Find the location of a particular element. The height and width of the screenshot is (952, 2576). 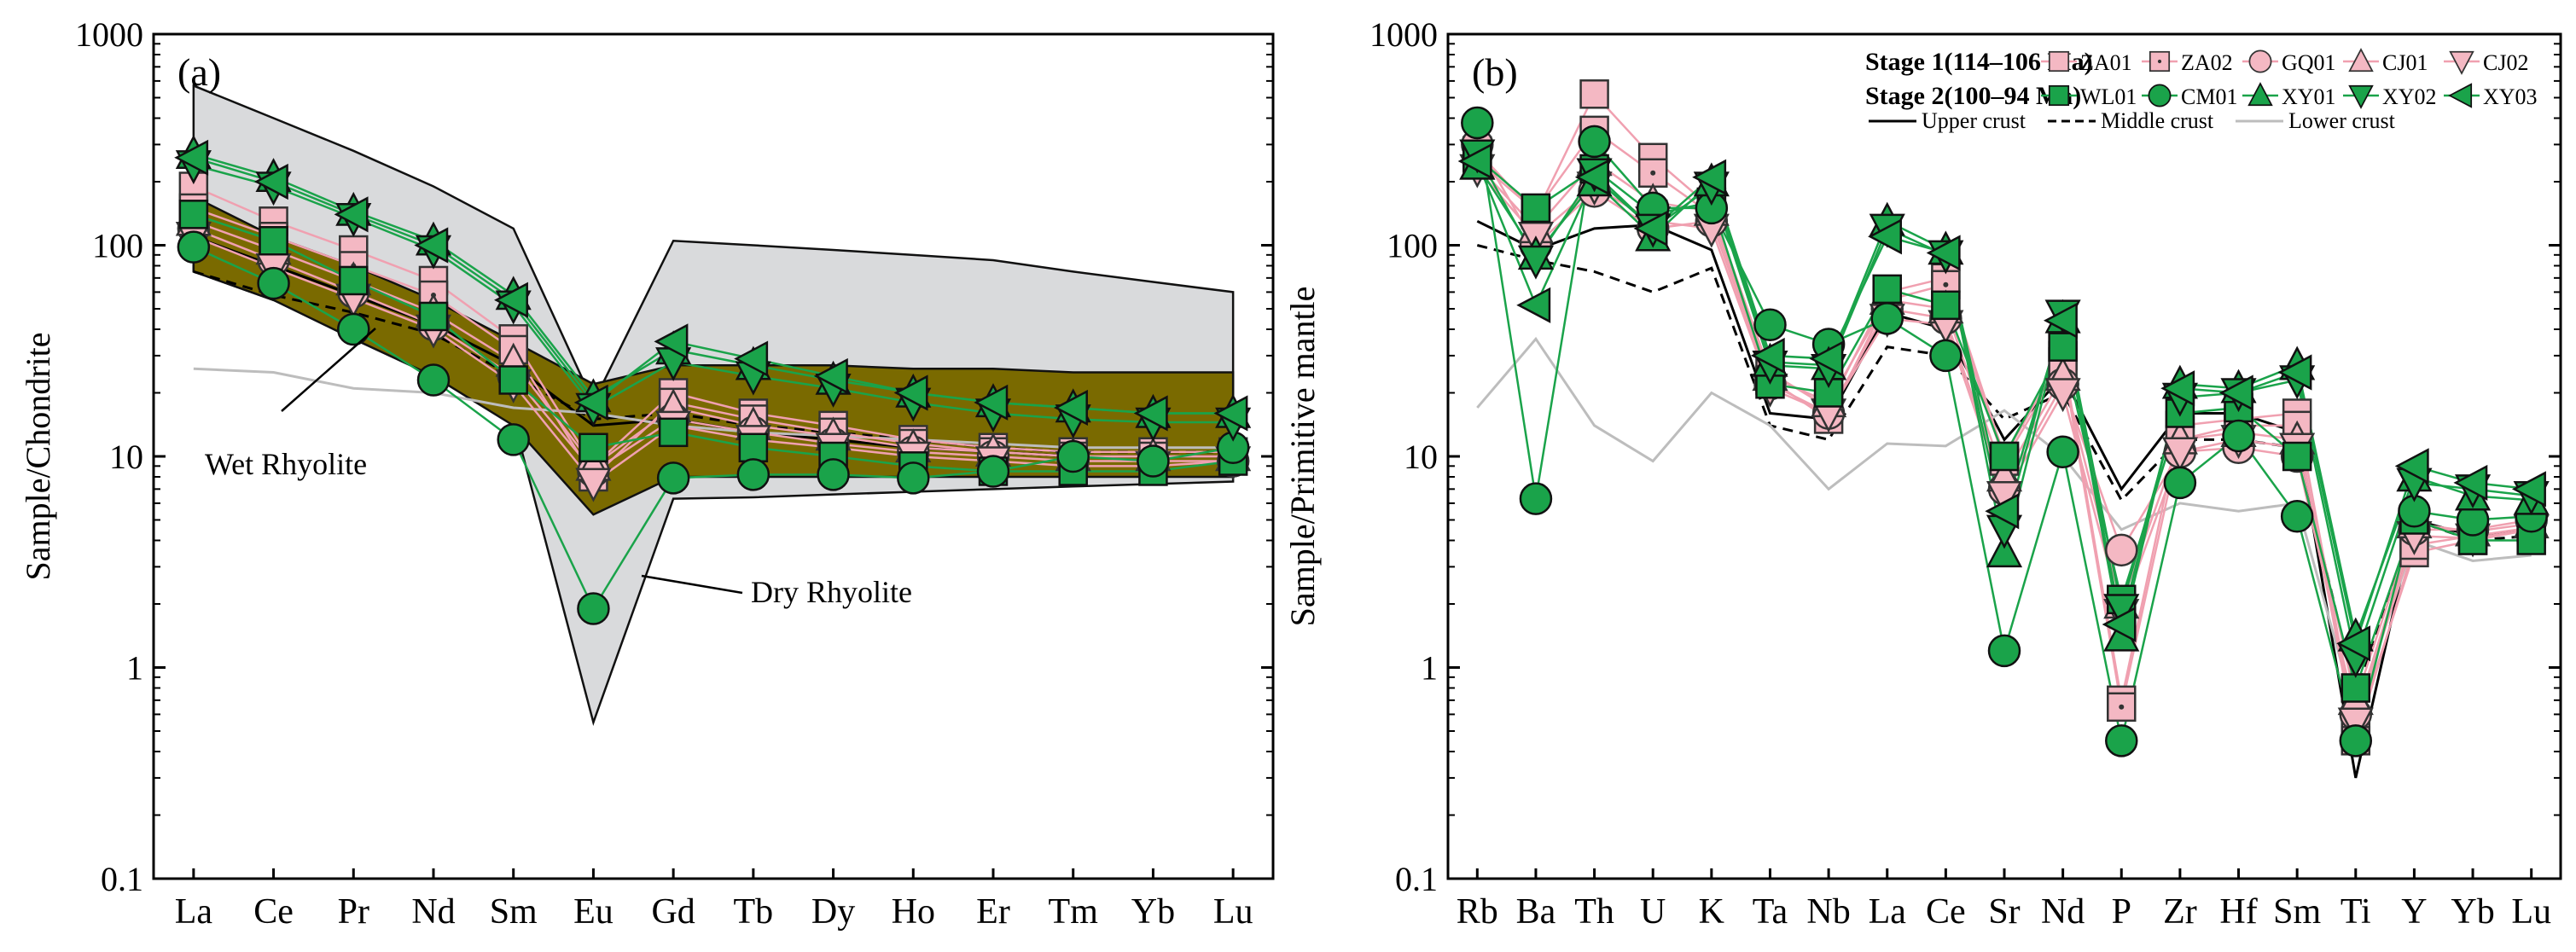

point-xy03-eu is located at coordinates (590, 402).